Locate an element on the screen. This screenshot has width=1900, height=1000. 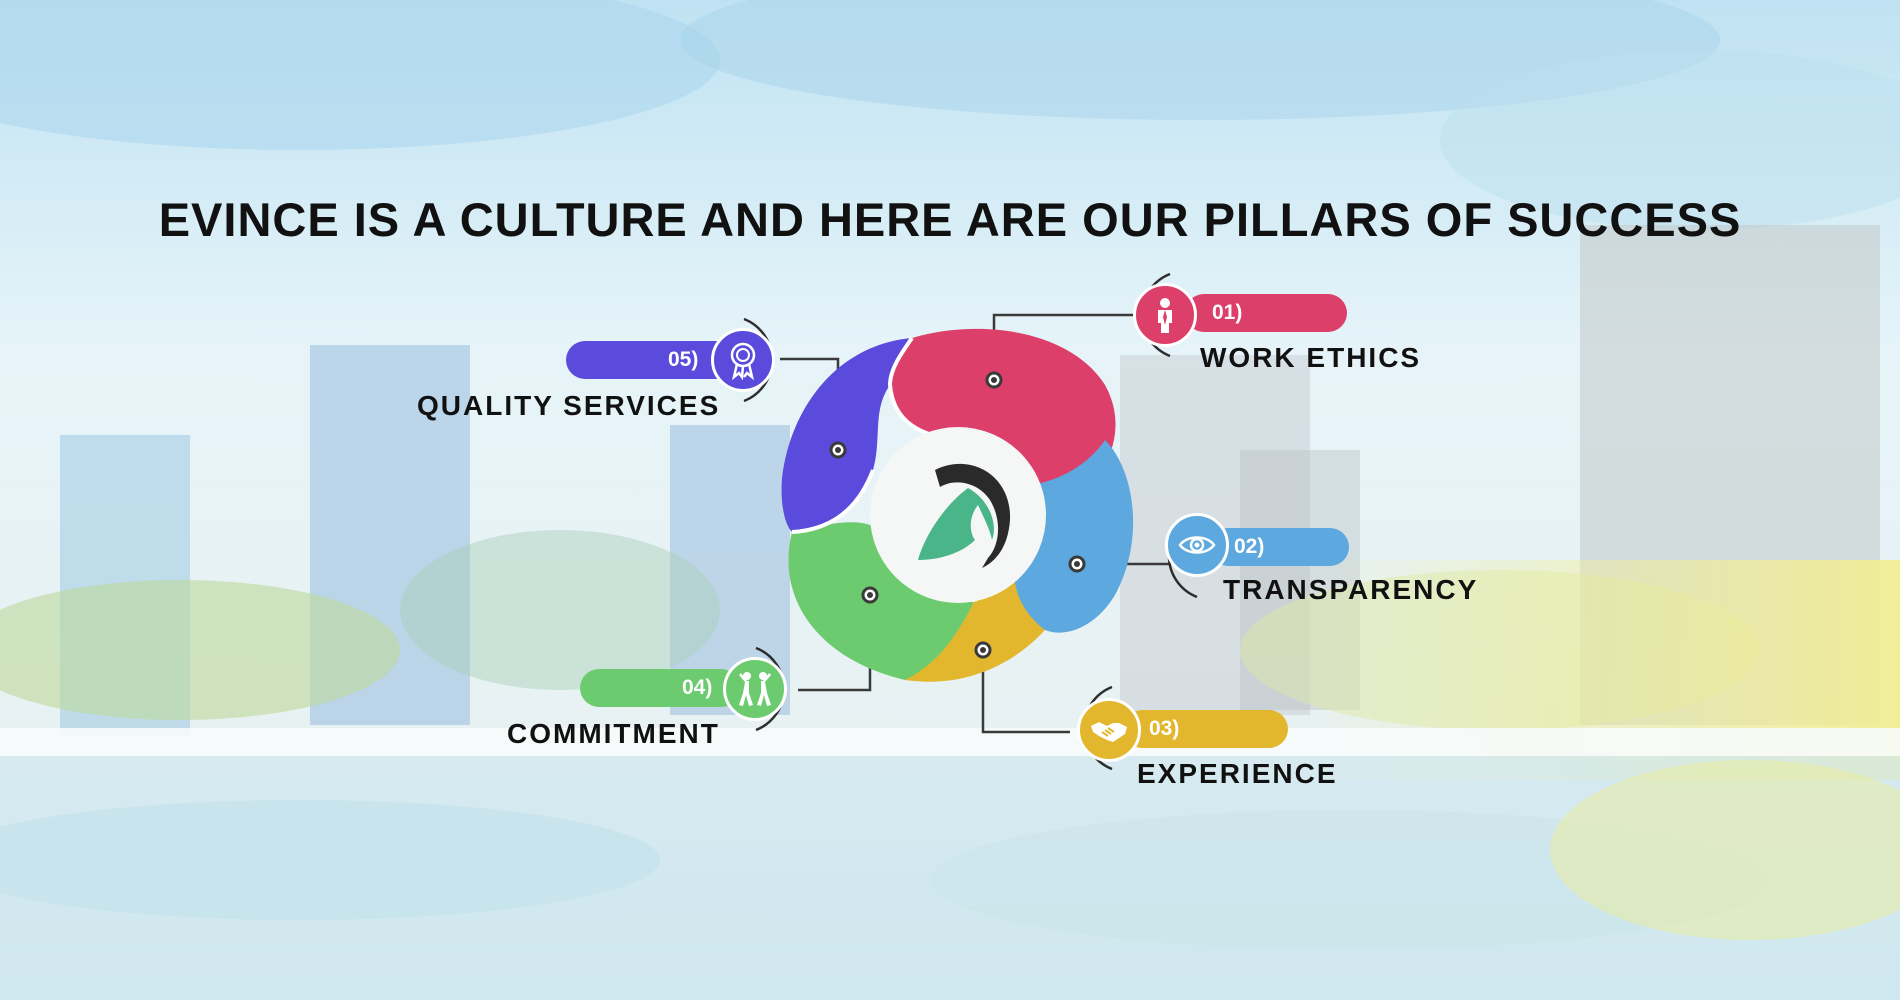
pillar-05-label: QUALITY SERVICES is located at coordinates (569, 405).